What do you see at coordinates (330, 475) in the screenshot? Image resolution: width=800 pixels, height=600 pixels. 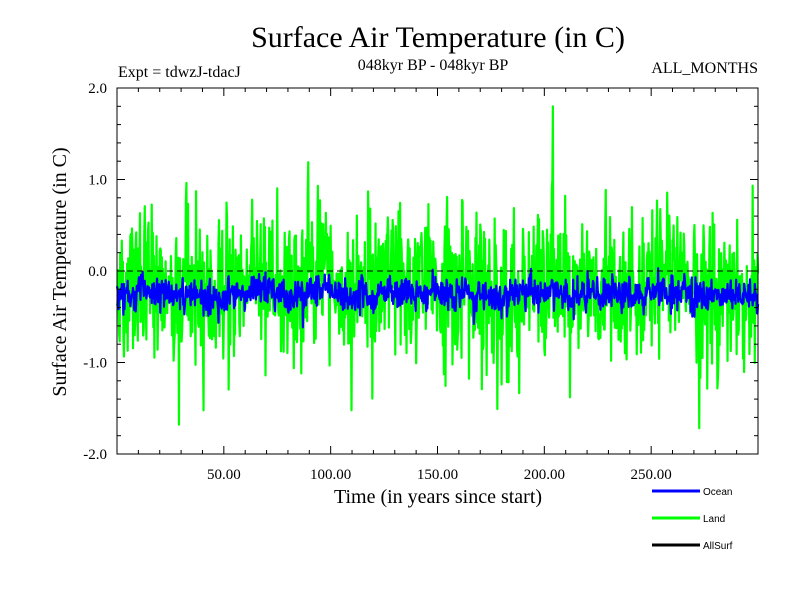 I see `x-tick-label: 100.00` at bounding box center [330, 475].